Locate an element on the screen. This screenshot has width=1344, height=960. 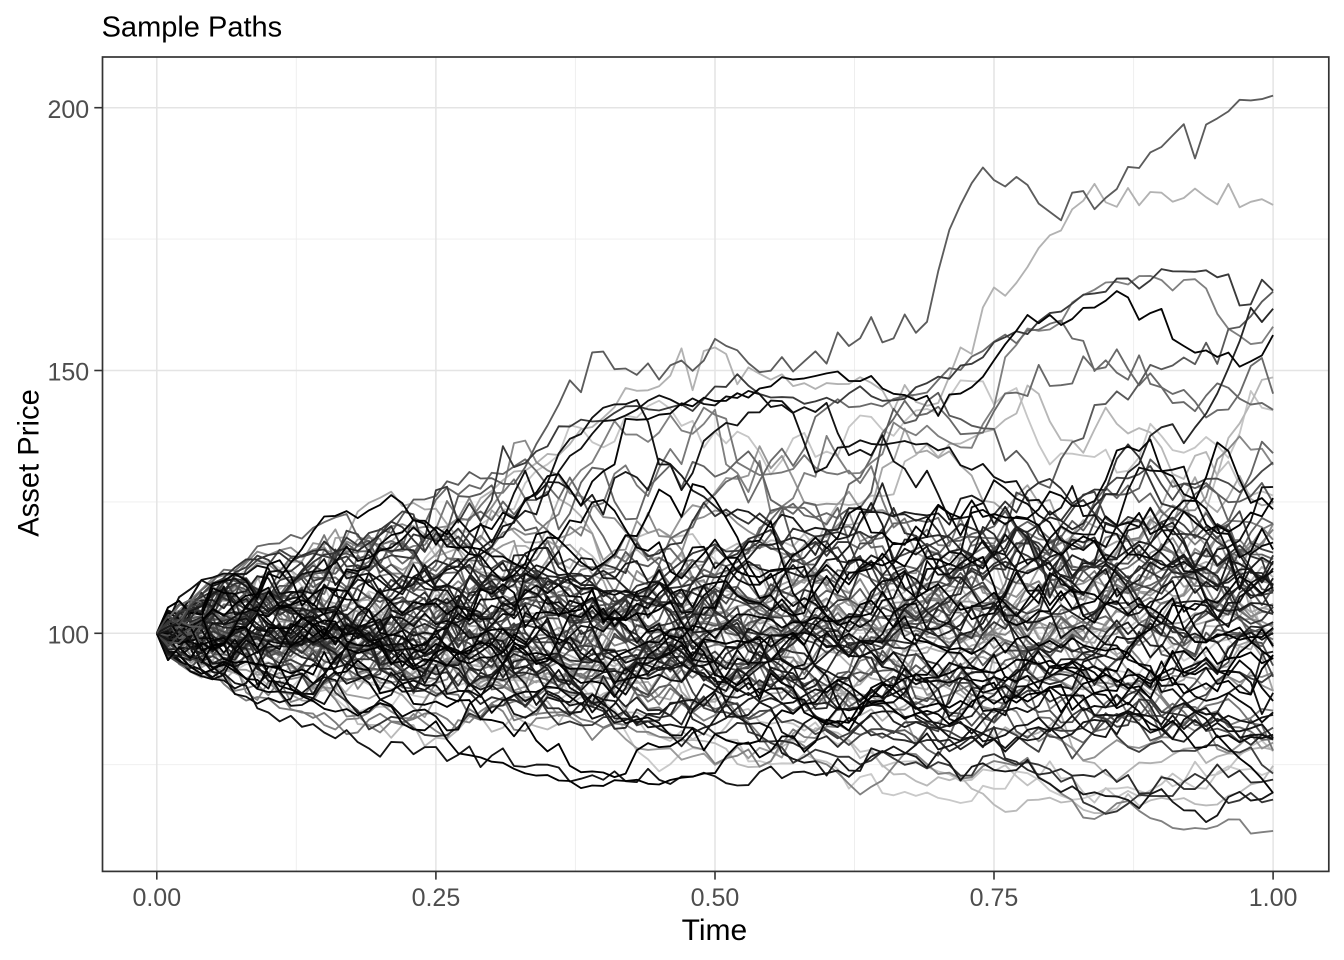
svg-text: 100 is located at coordinates (68, 636).